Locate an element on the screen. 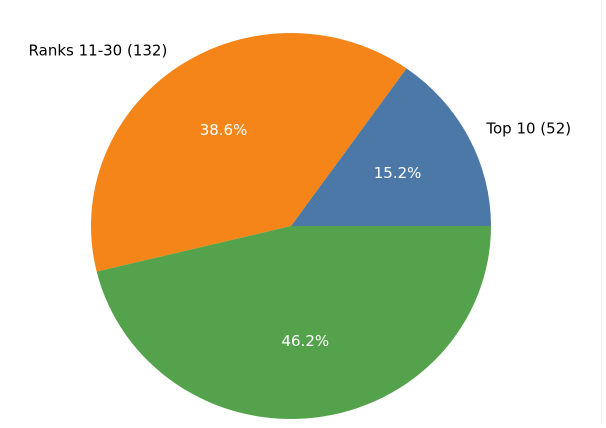  pie-percent-label-1: 38.6% is located at coordinates (224, 130).